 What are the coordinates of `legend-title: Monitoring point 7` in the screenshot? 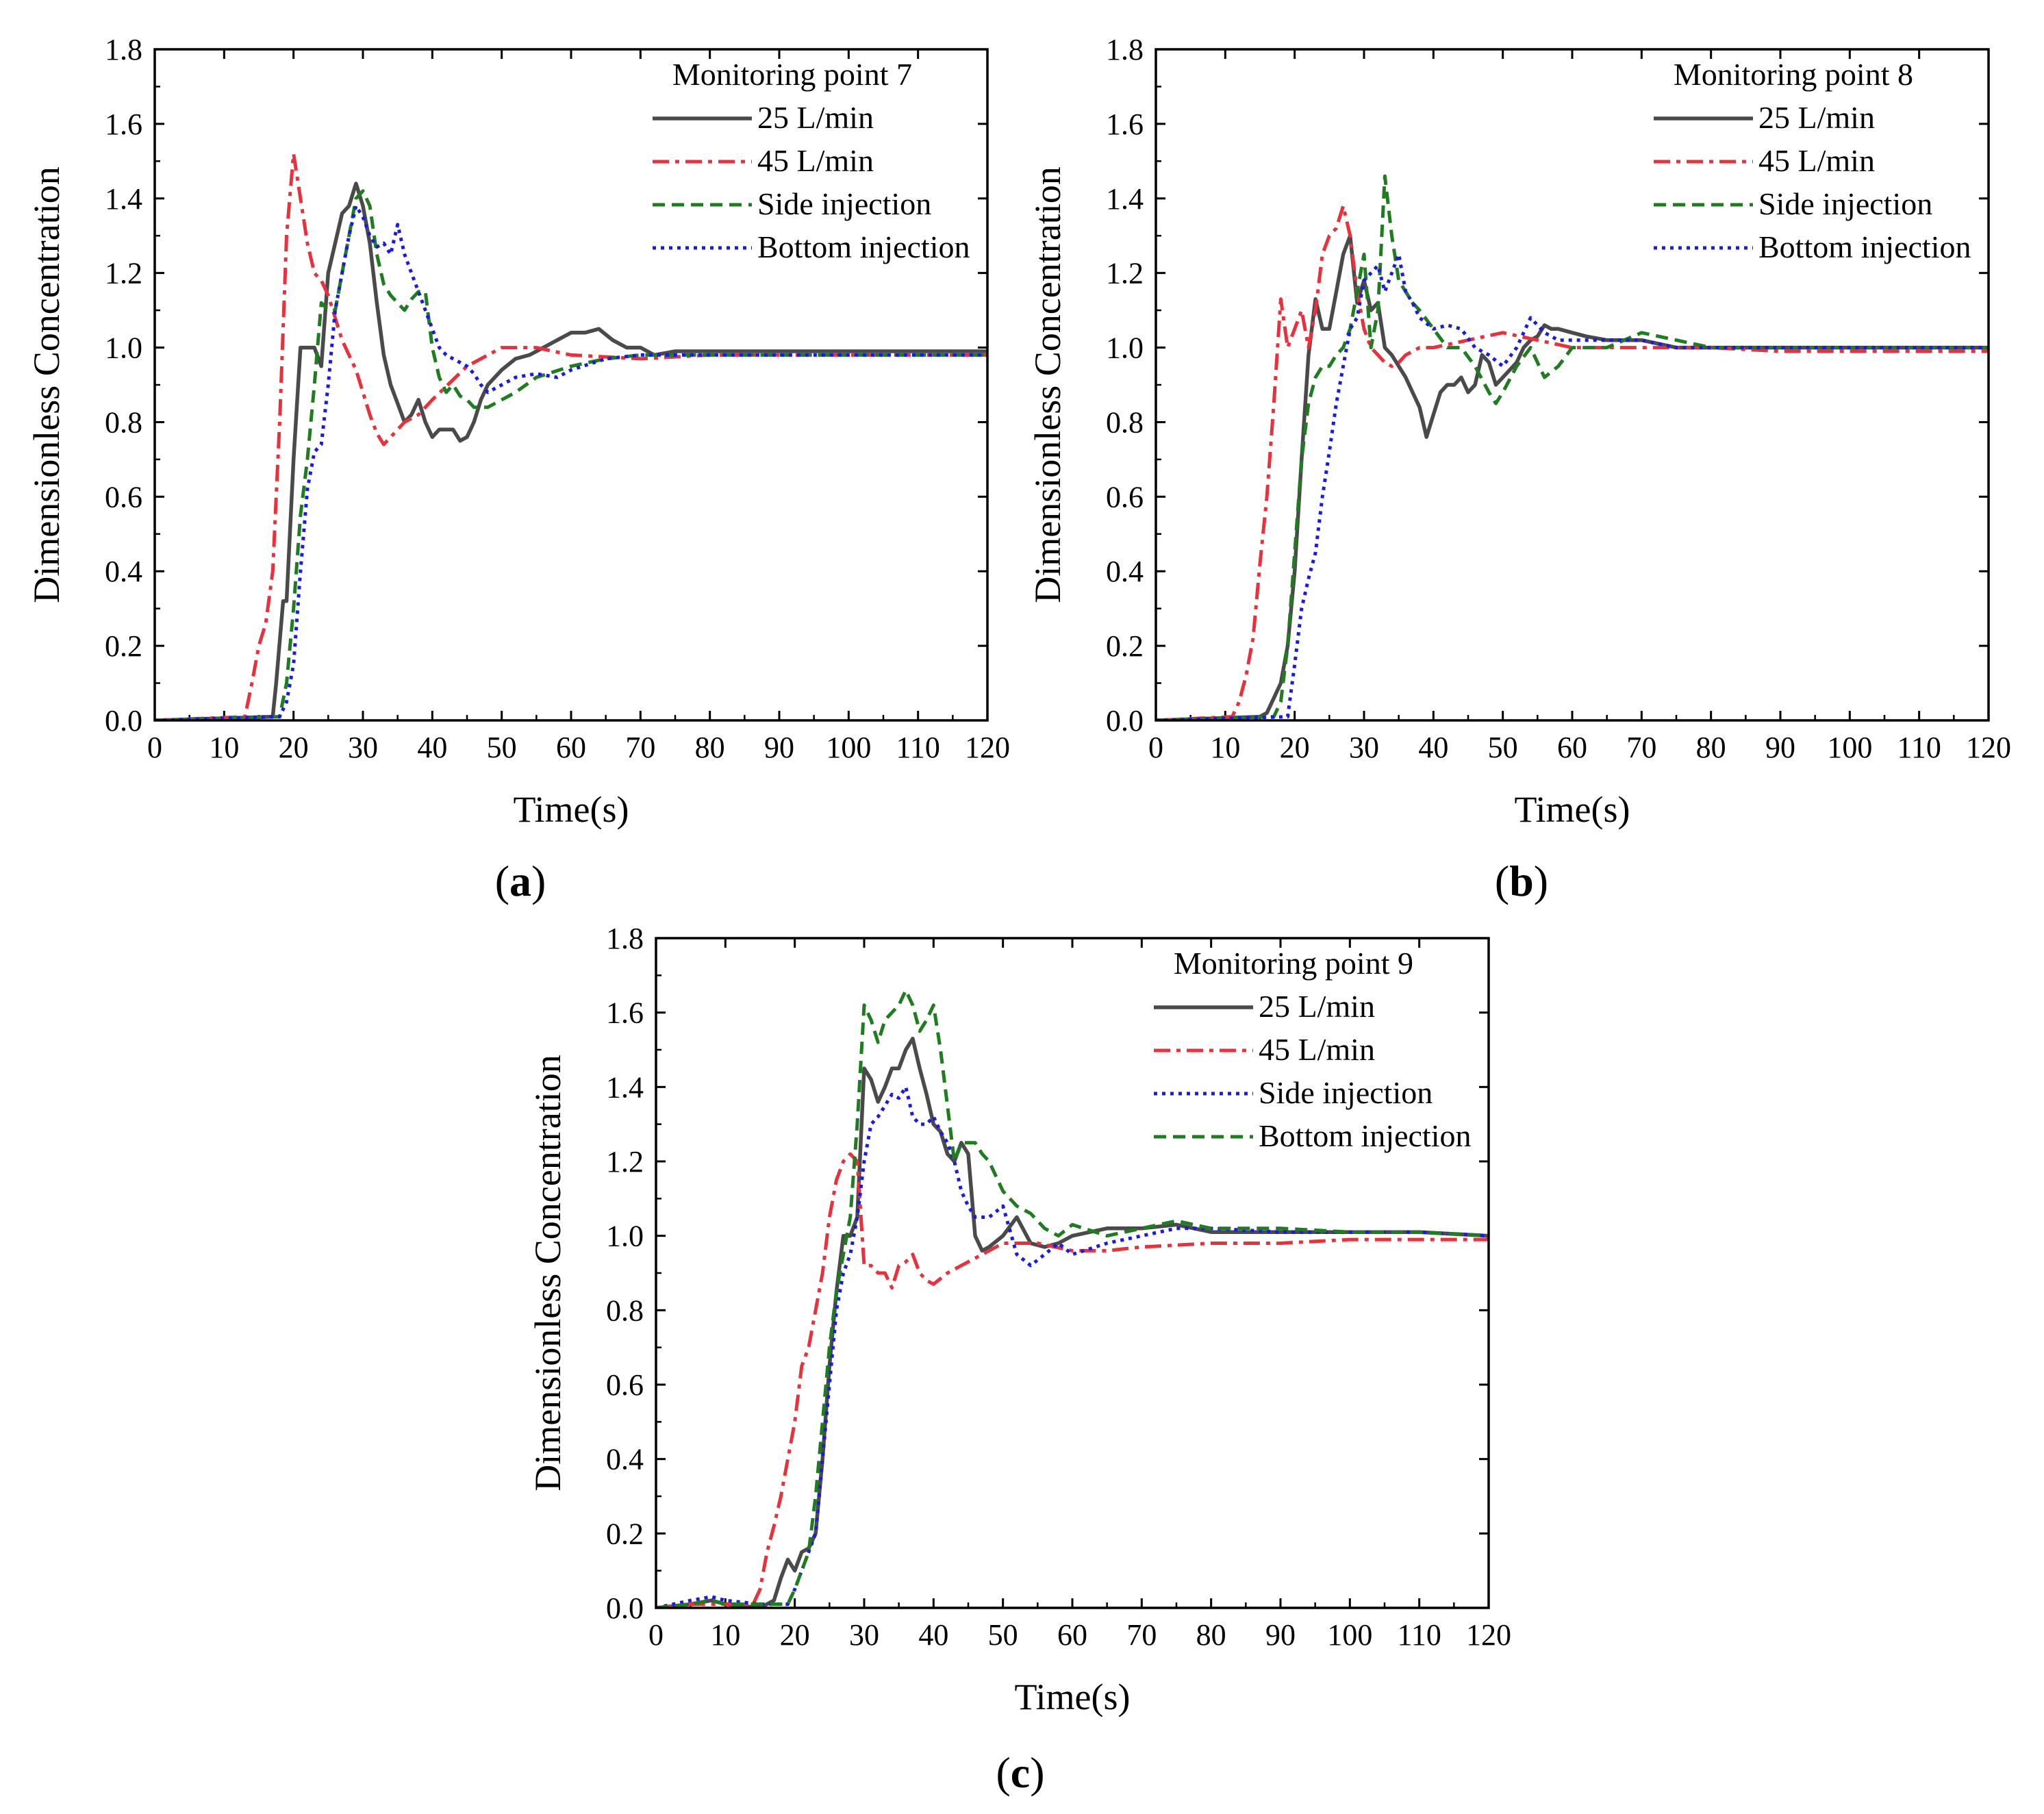 It's located at (792, 74).